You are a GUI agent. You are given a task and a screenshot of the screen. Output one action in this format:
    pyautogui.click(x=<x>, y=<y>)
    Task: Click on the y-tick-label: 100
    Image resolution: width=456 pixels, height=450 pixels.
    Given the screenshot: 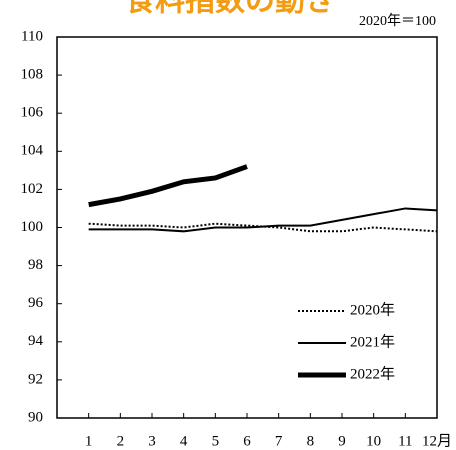 What is the action you would take?
    pyautogui.click(x=32, y=227)
    